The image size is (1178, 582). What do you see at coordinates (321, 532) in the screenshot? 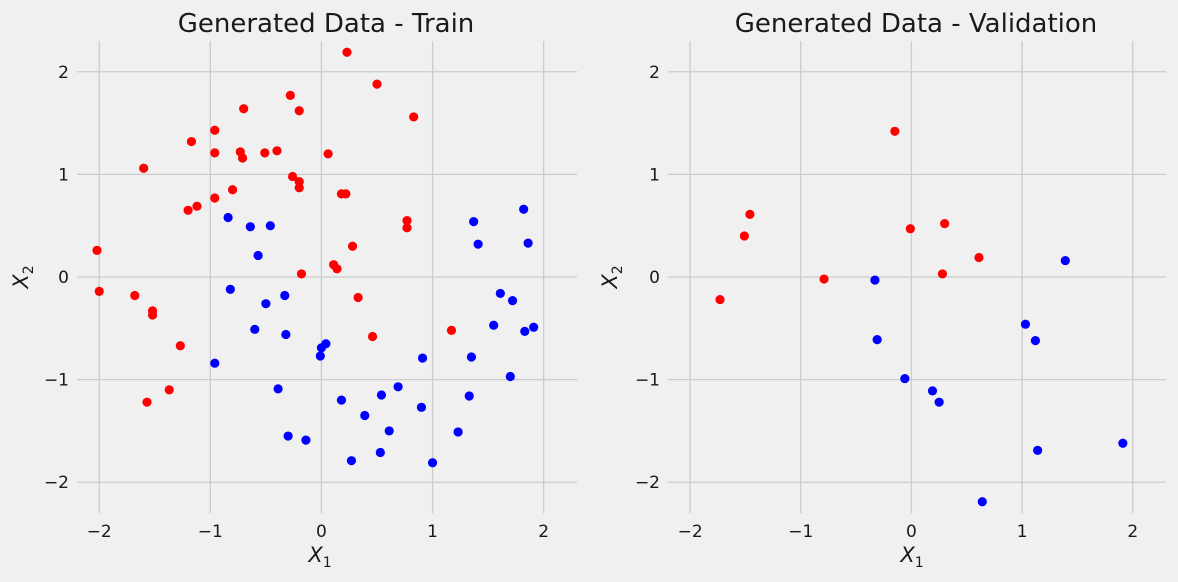
I see `train-x-tick-label: 0` at bounding box center [321, 532].